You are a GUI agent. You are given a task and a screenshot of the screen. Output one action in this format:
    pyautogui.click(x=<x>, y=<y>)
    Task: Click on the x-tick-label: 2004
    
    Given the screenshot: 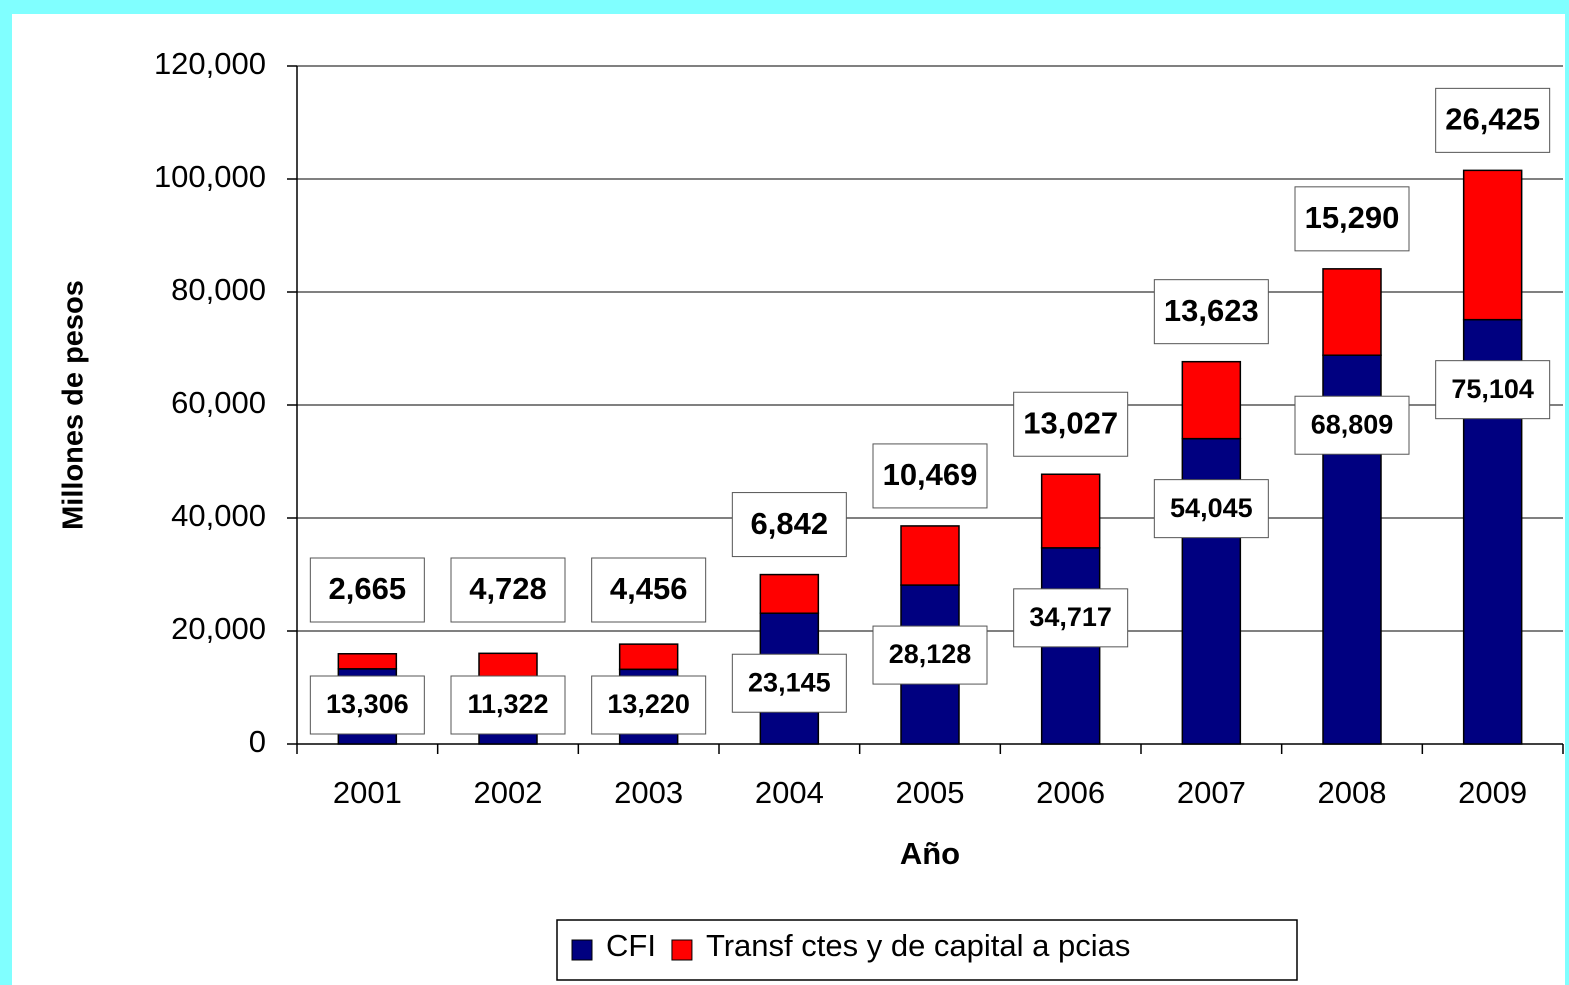 What is the action you would take?
    pyautogui.click(x=789, y=792)
    